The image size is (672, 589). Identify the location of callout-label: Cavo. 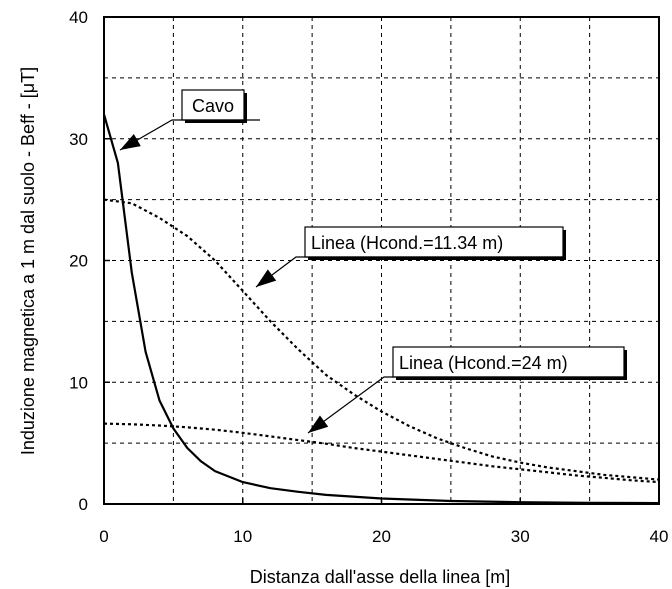
(213, 106).